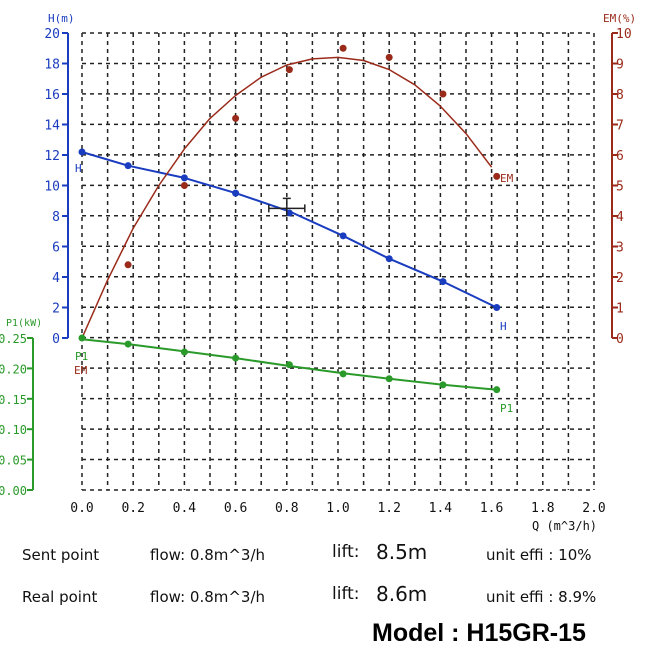  I want to click on real-point-flow: flow: 0.8m^3/h, so click(208, 597).